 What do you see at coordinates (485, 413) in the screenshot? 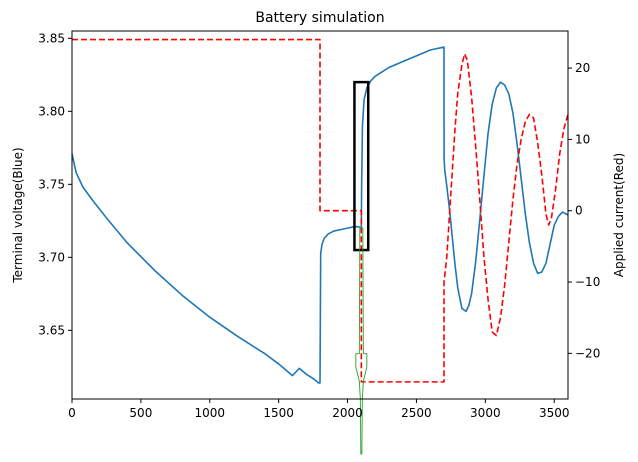
I see `x-tick-label: 3000` at bounding box center [485, 413].